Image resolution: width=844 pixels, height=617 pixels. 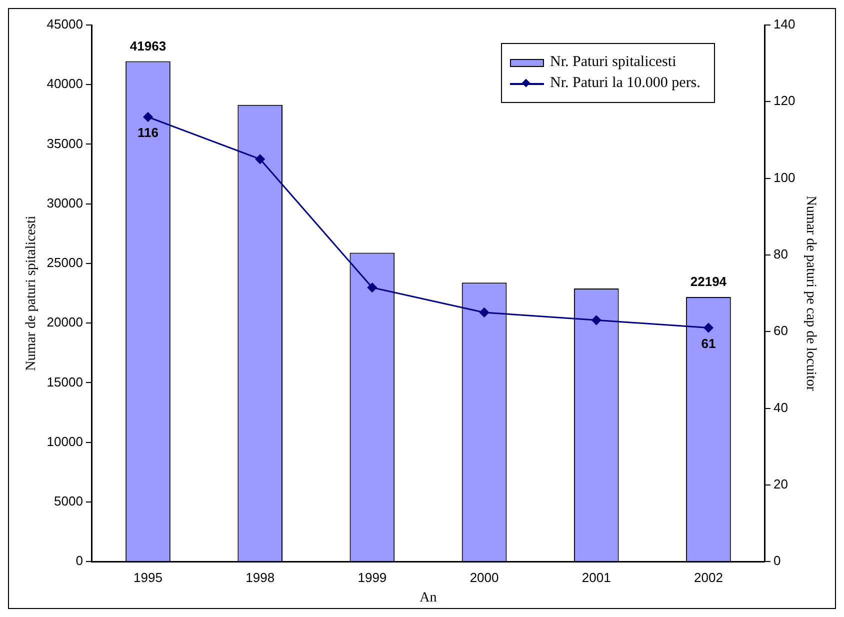 What do you see at coordinates (708, 343) in the screenshot?
I see `data-label: 61` at bounding box center [708, 343].